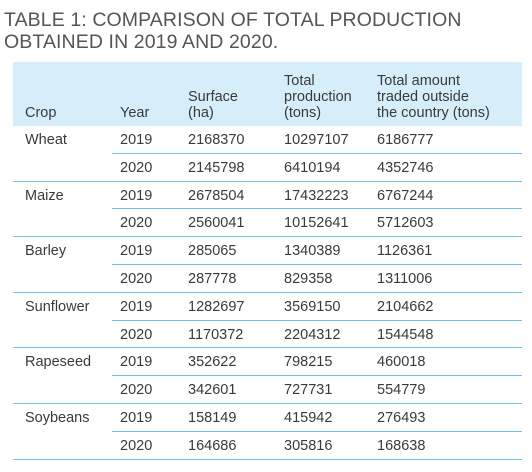  What do you see at coordinates (405, 279) in the screenshot?
I see `cell-traded: 1311006` at bounding box center [405, 279].